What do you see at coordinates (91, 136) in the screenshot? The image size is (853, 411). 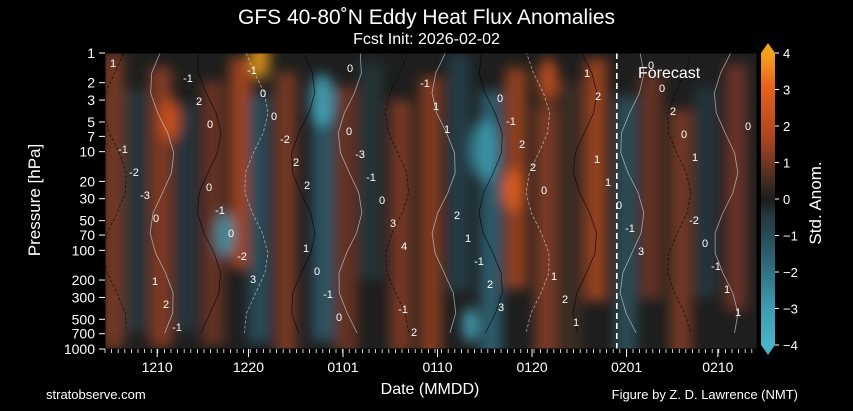 I see `y-tick-label: 7` at bounding box center [91, 136].